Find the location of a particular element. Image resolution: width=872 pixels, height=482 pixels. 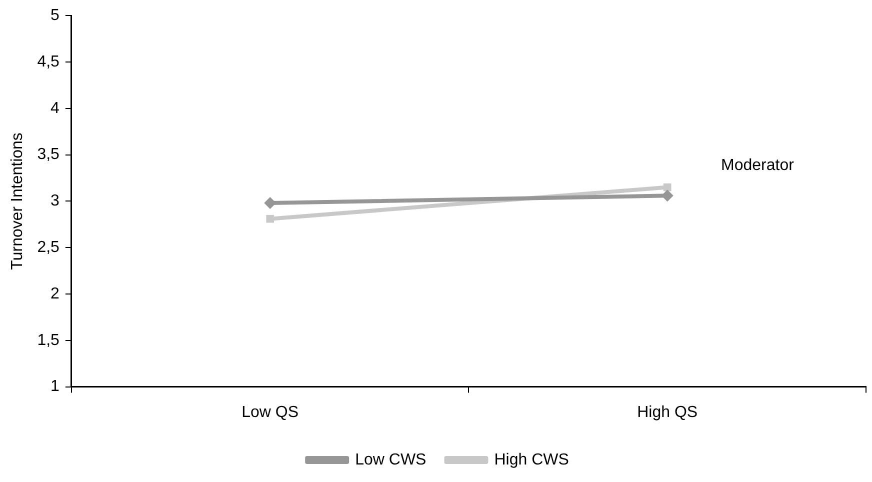

legend-label: High CWS is located at coordinates (531, 459).